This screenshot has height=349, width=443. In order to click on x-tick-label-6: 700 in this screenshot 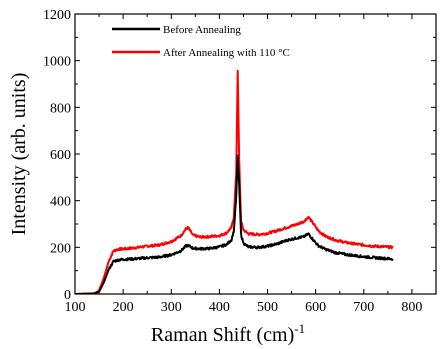, I will do `click(363, 307)`.